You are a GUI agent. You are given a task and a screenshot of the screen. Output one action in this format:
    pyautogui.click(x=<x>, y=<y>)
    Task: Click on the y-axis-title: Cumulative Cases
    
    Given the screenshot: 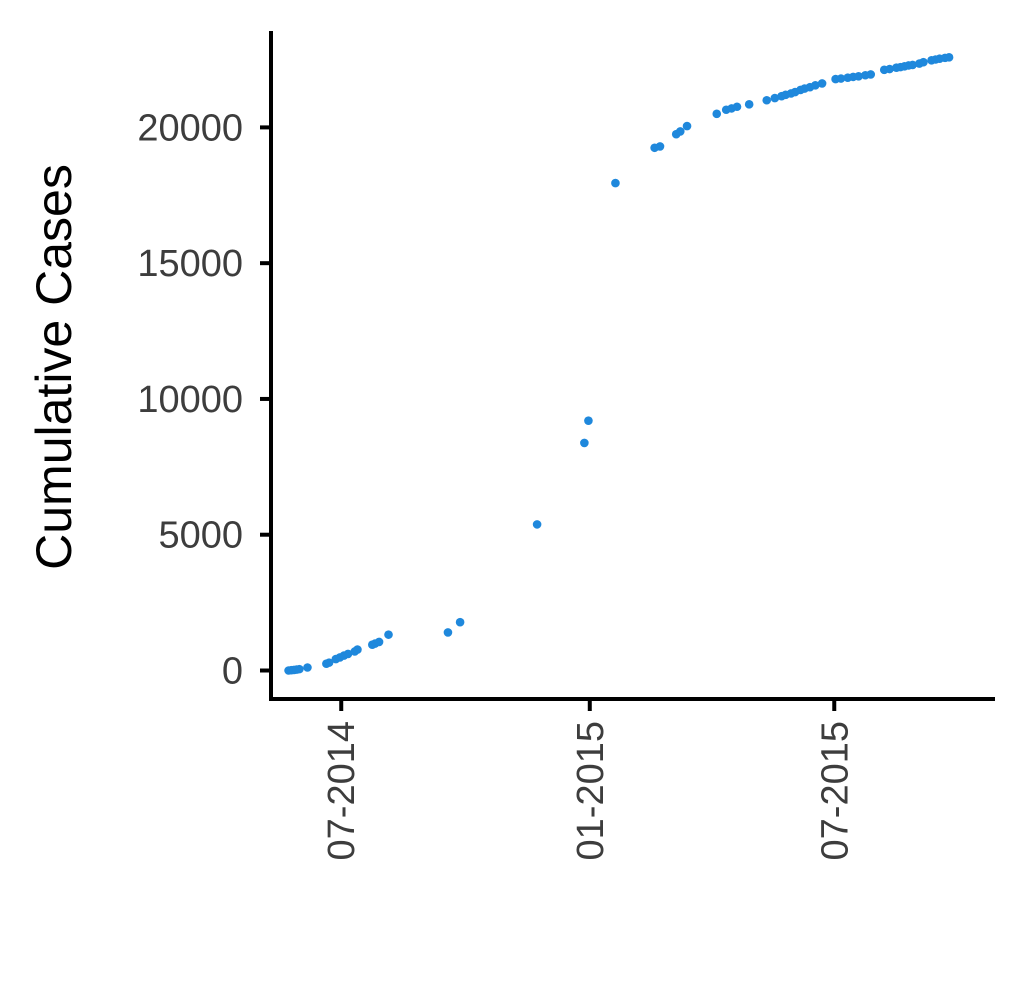 What is the action you would take?
    pyautogui.click(x=54, y=367)
    